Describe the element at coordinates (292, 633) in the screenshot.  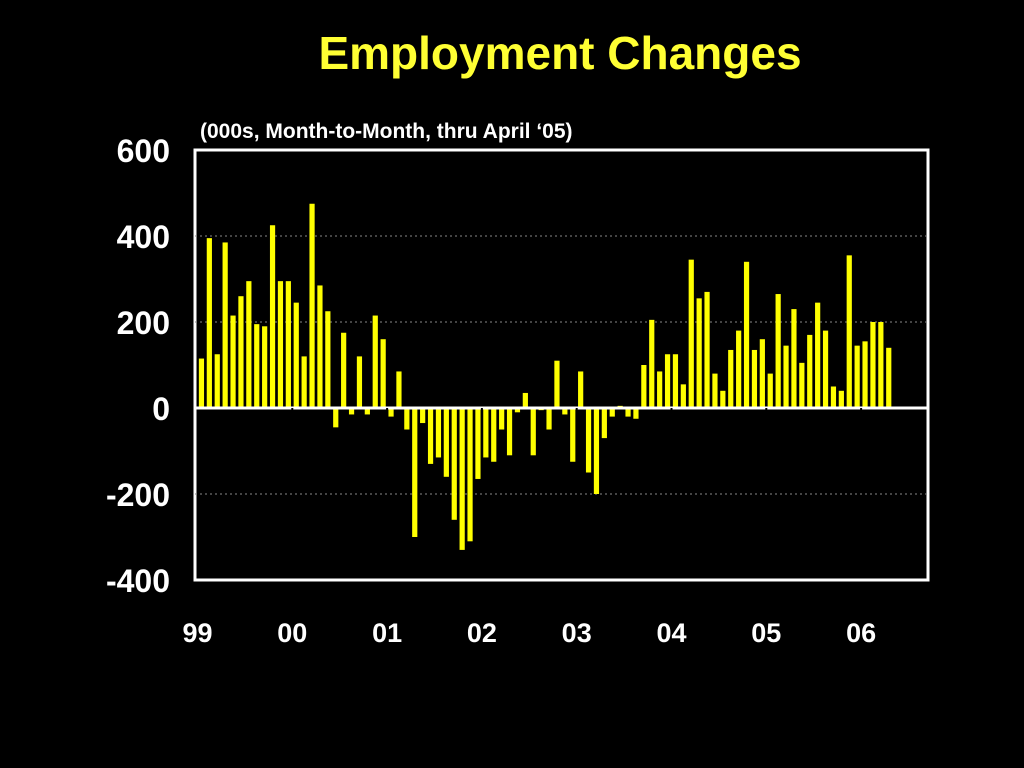
I see `x-tick-label: 00` at that location.